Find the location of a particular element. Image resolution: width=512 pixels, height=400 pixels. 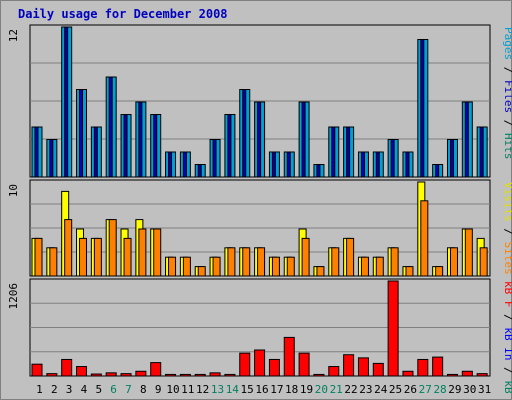

x-tick-label: 1 is located at coordinates (39, 389).